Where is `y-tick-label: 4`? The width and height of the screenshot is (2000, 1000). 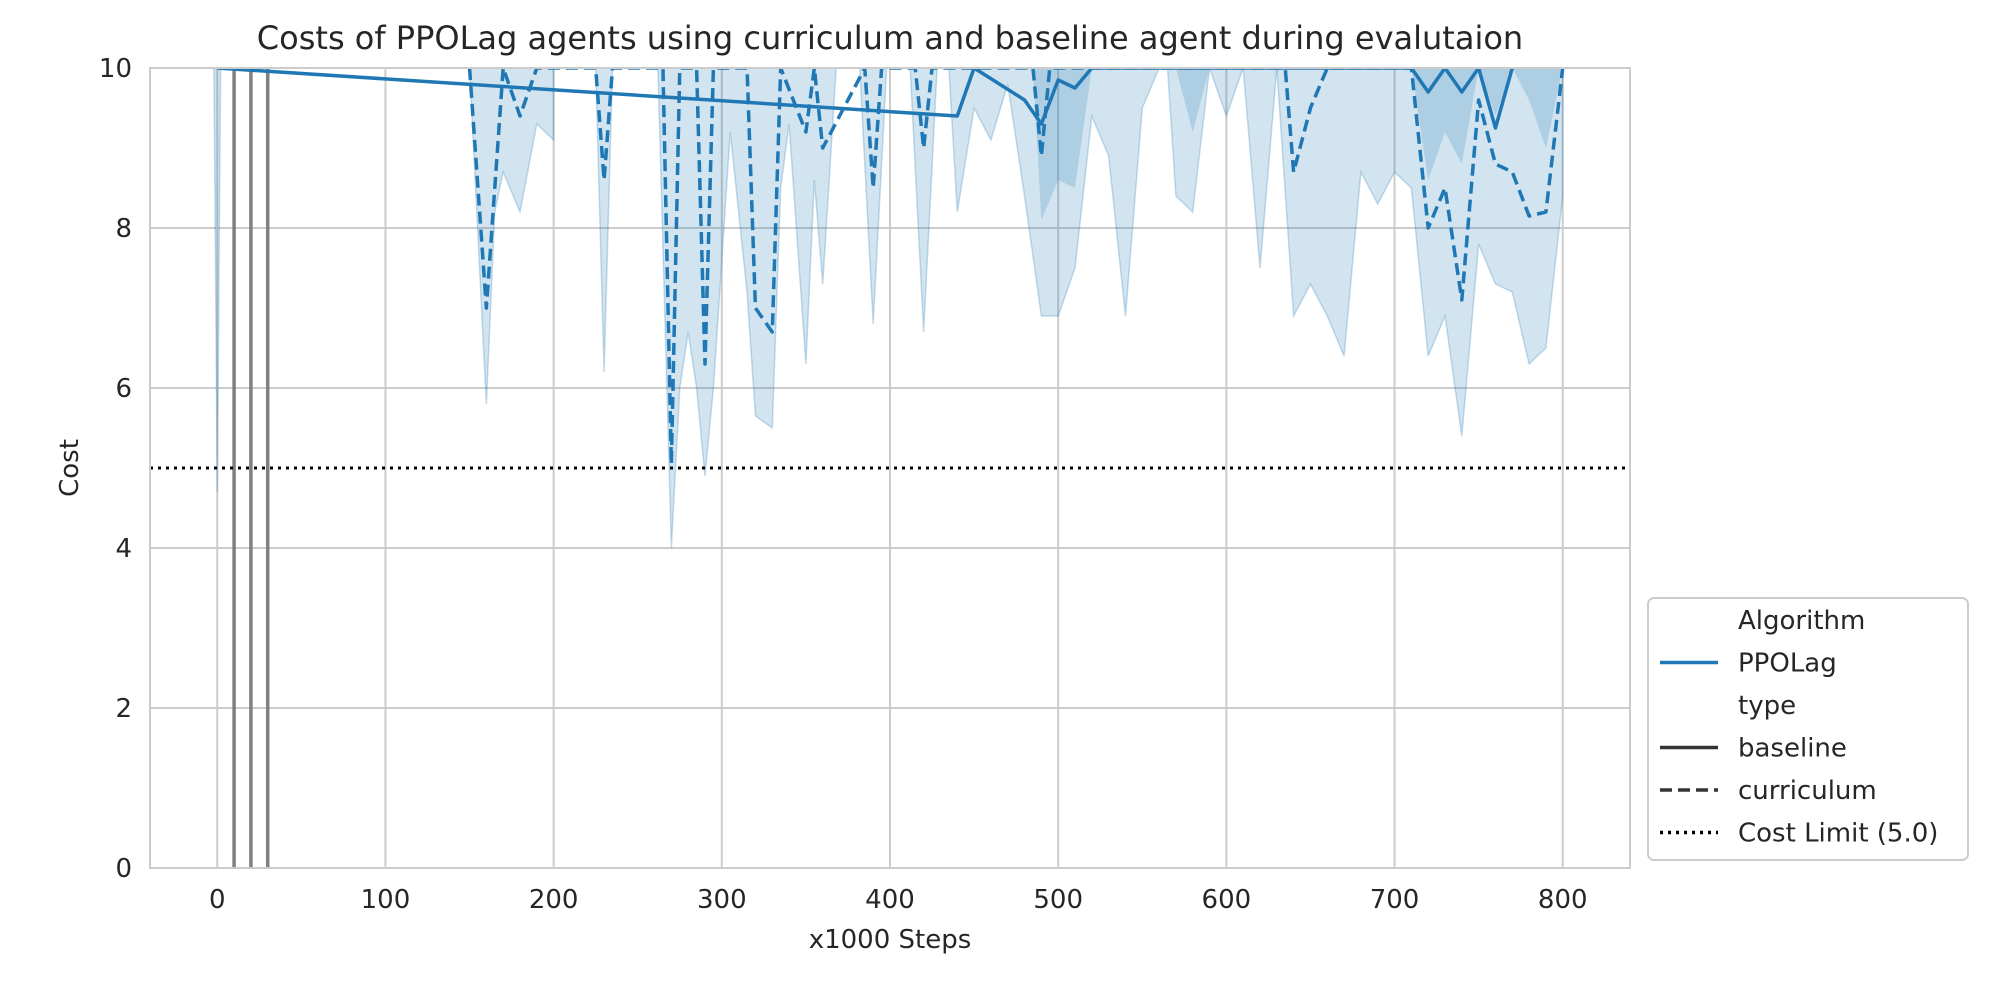 y-tick-label: 4 is located at coordinates (123, 549).